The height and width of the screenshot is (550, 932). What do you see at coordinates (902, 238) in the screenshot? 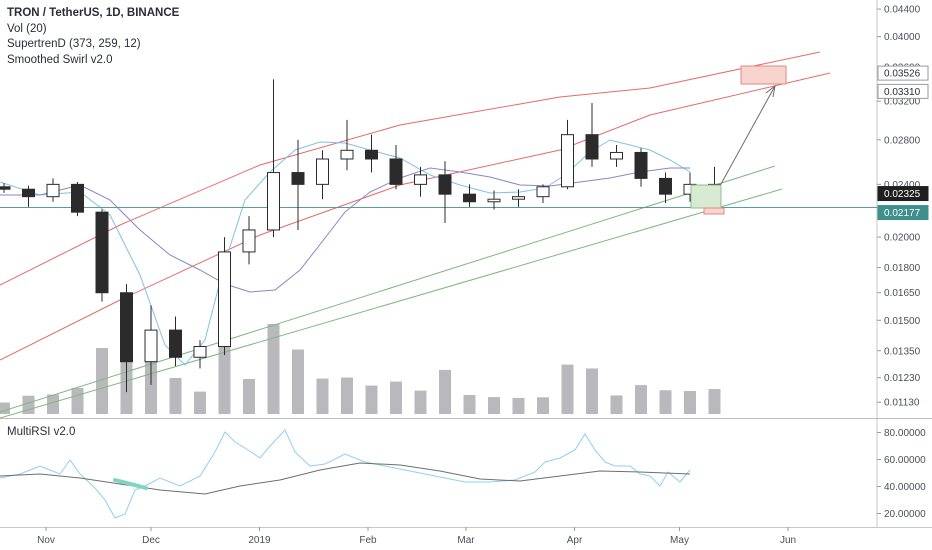
I see `price-tick-label: 0.02000` at bounding box center [902, 238].